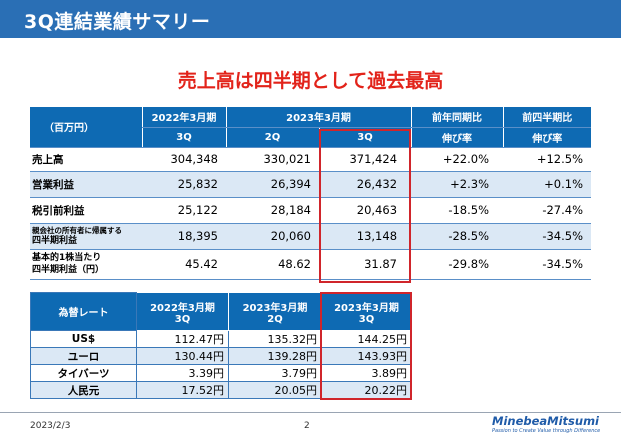 Image resolution: width=621 pixels, height=438 pixels. I want to click on fx-col: 2023年3月期 2Q, so click(275, 311).